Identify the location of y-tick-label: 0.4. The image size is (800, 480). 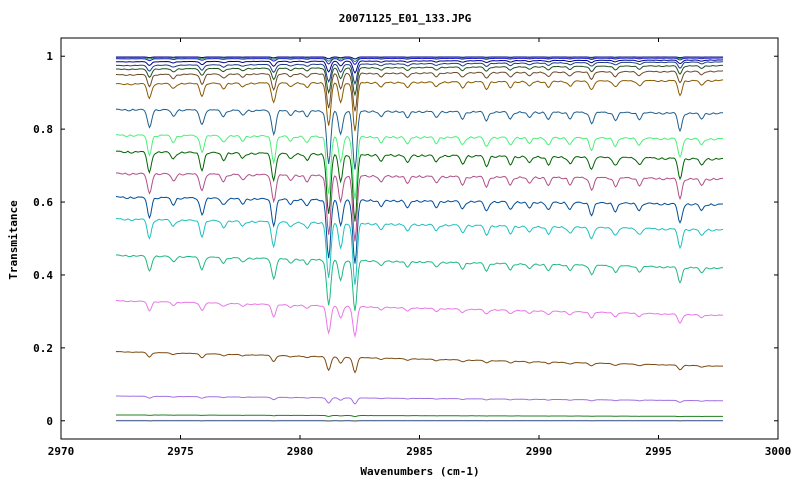
(43, 275).